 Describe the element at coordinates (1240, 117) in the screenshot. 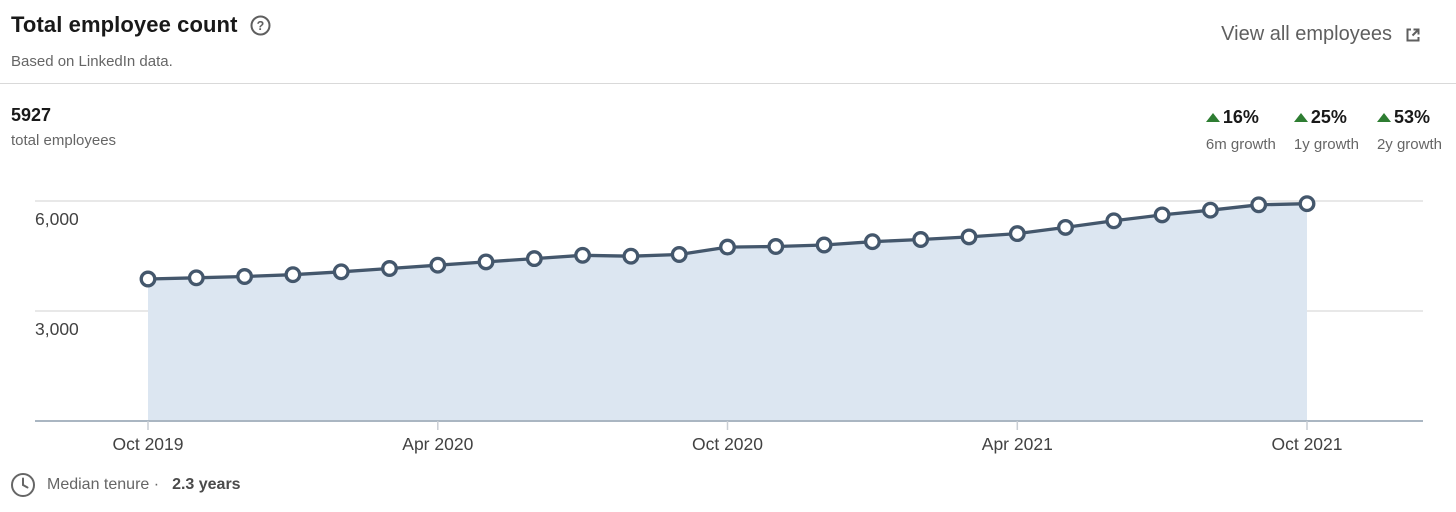

I see `growth-6m-value: 16%` at that location.